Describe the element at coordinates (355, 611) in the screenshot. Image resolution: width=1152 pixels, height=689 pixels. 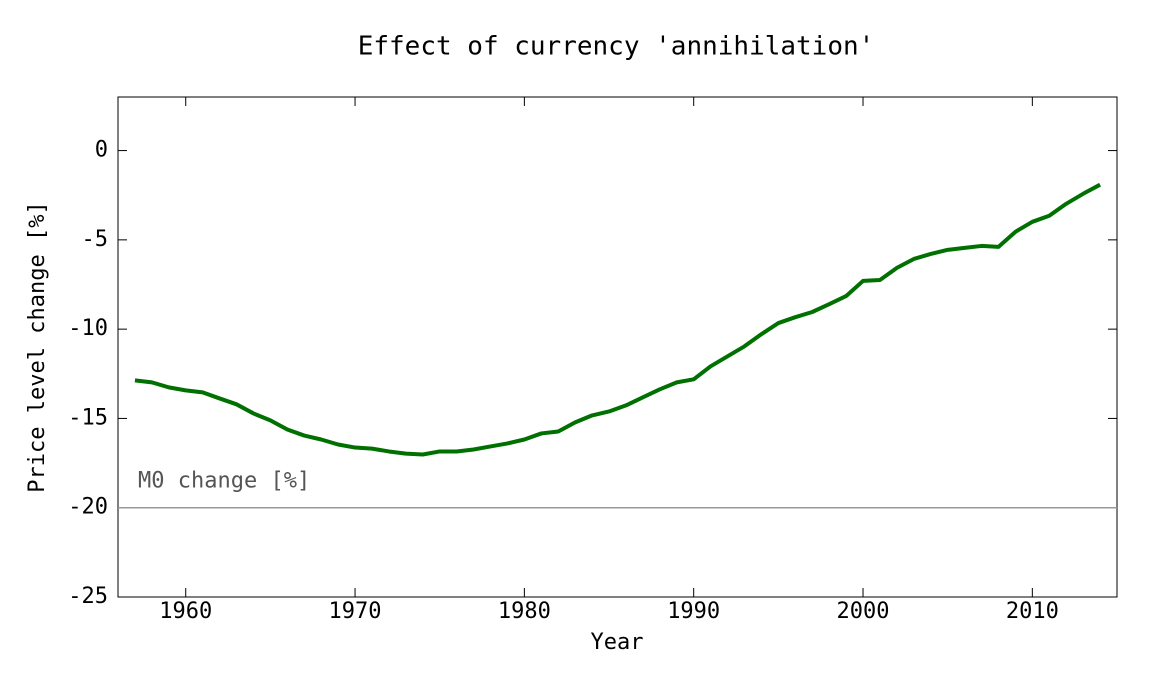
I see `x-tick-label: 1970` at that location.